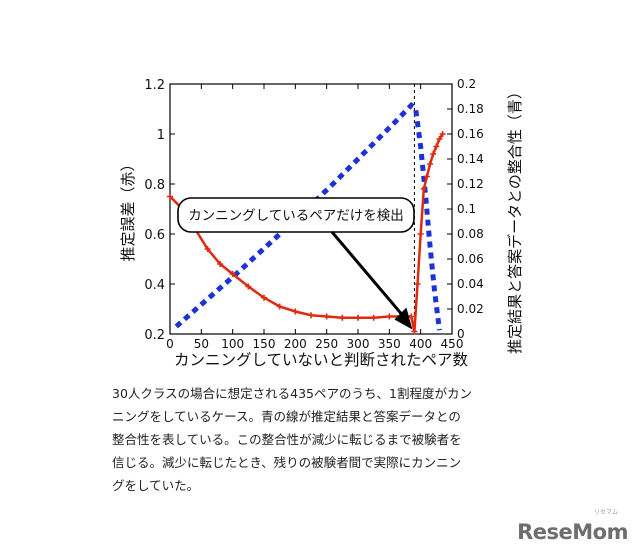  What do you see at coordinates (326, 344) in the screenshot?
I see `x-tick-label: 250` at bounding box center [326, 344].